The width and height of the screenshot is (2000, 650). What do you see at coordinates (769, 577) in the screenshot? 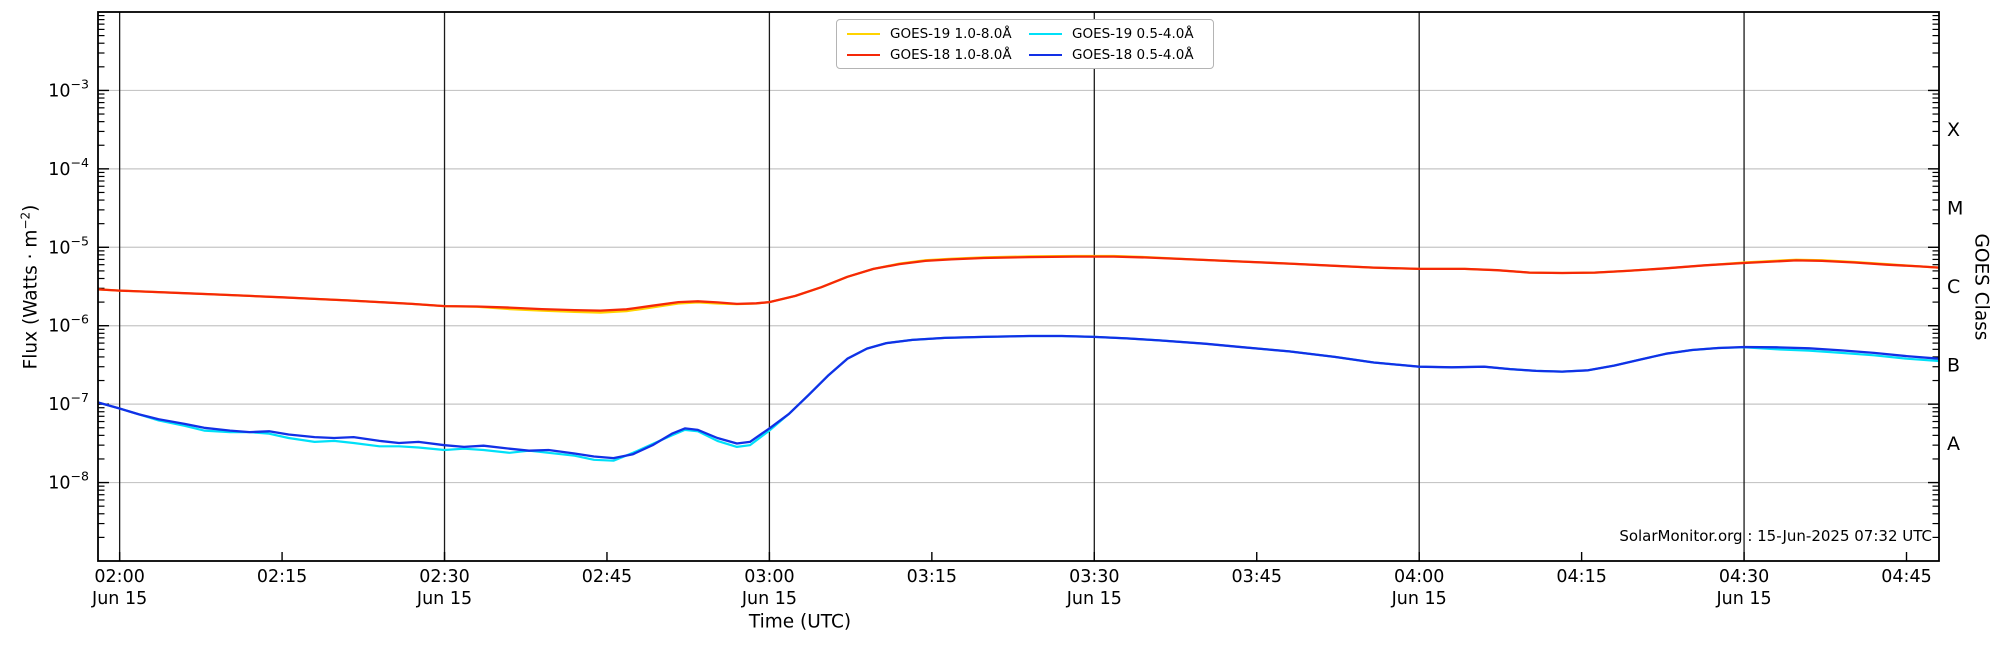
I see `svg-text: 03:00` at bounding box center [769, 577].